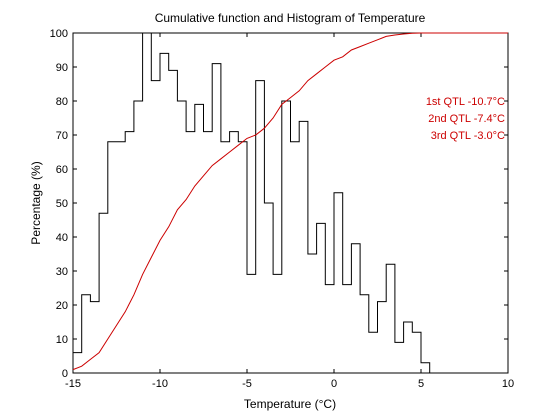 This screenshot has height=420, width=560. What do you see at coordinates (62, 170) in the screenshot?
I see `y-tick-label: 60` at bounding box center [62, 170].